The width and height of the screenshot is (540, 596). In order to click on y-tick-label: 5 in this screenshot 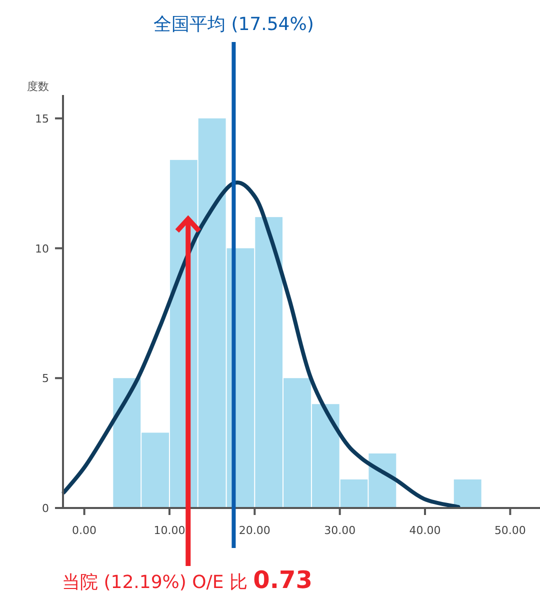, I will do `click(45, 379)`.